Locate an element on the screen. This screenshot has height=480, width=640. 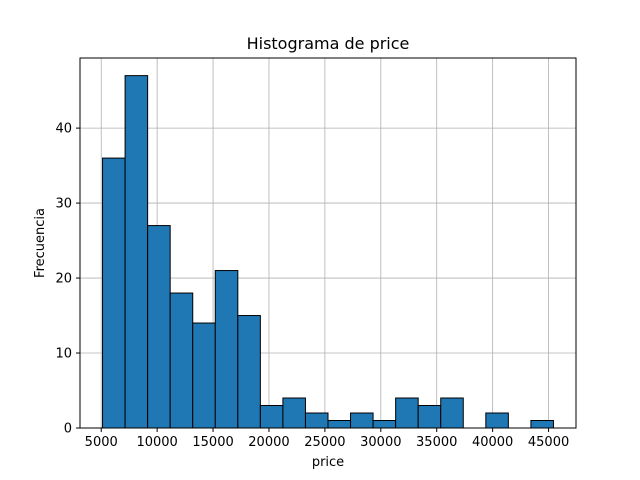
y-tick-label: 40 is located at coordinates (63, 129).